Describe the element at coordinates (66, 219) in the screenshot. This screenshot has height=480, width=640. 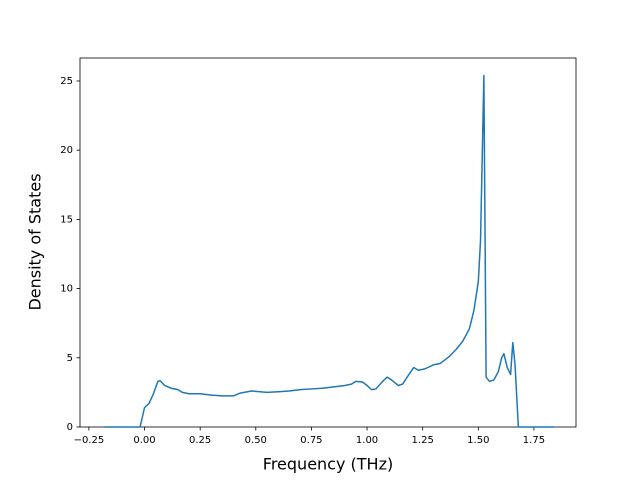
I see `y-tick-label: 15` at that location.